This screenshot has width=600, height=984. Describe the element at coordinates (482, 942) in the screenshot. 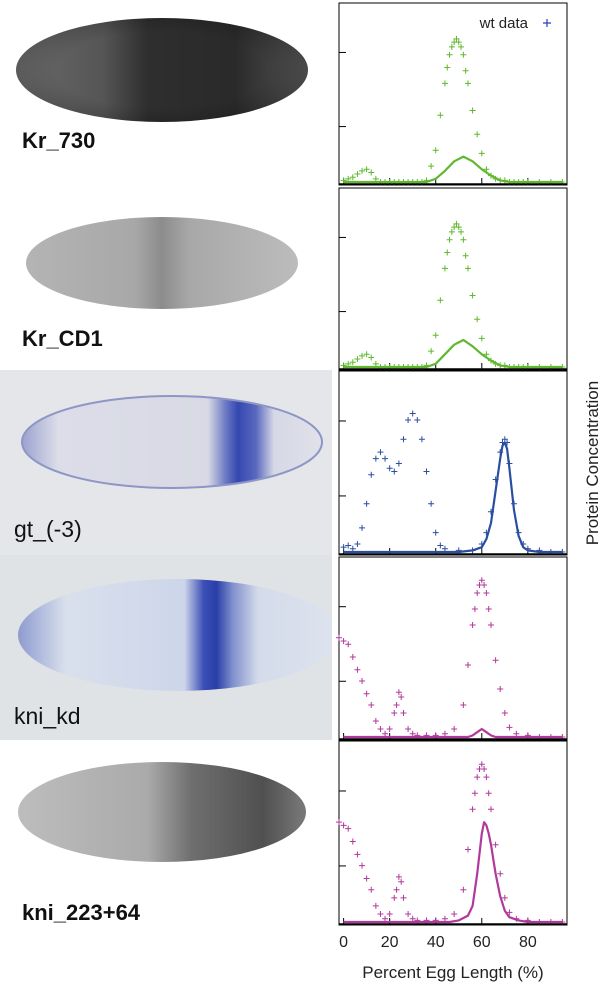

I see `x-tick-label: 60` at that location.